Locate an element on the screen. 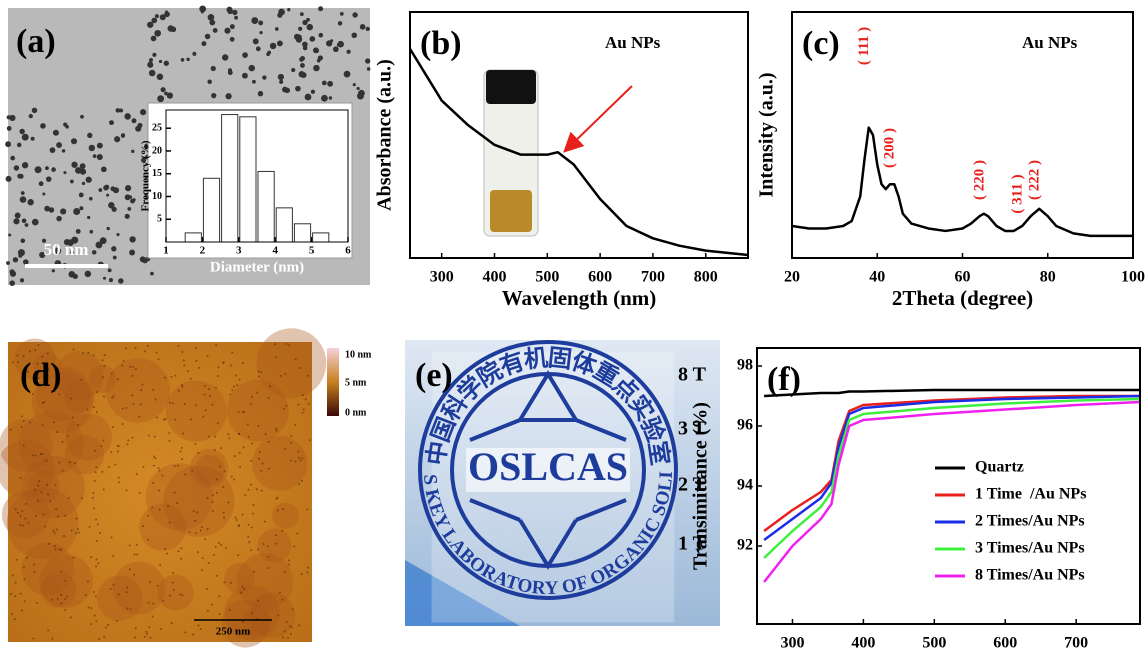 The height and width of the screenshot is (650, 1148). data-line is located at coordinates (951, 463).